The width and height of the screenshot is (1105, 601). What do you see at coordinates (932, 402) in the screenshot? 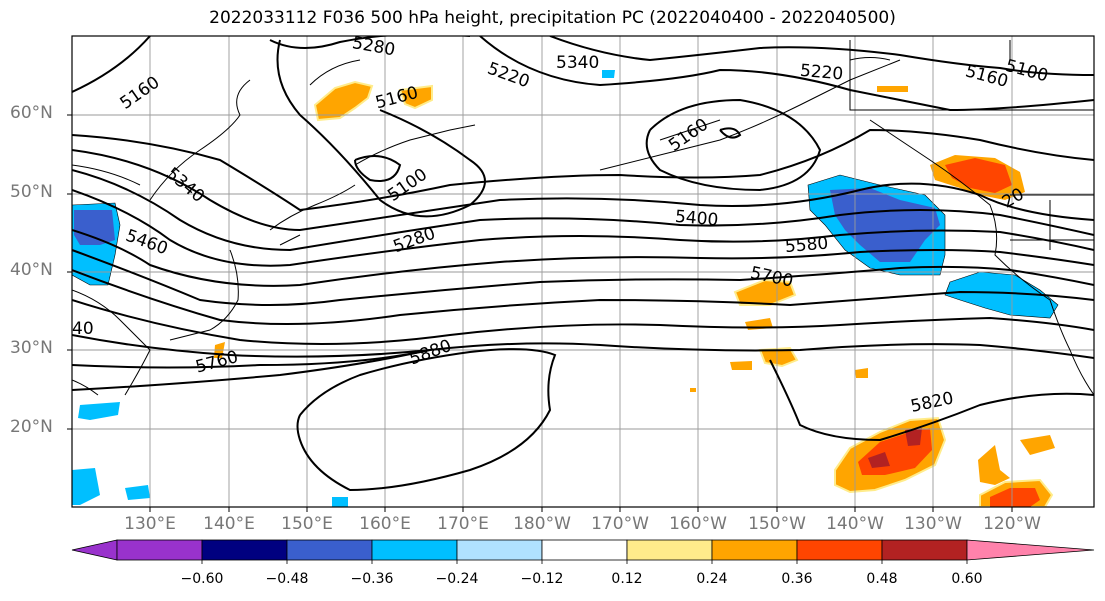
I see `contour-label: 5820` at bounding box center [932, 402].